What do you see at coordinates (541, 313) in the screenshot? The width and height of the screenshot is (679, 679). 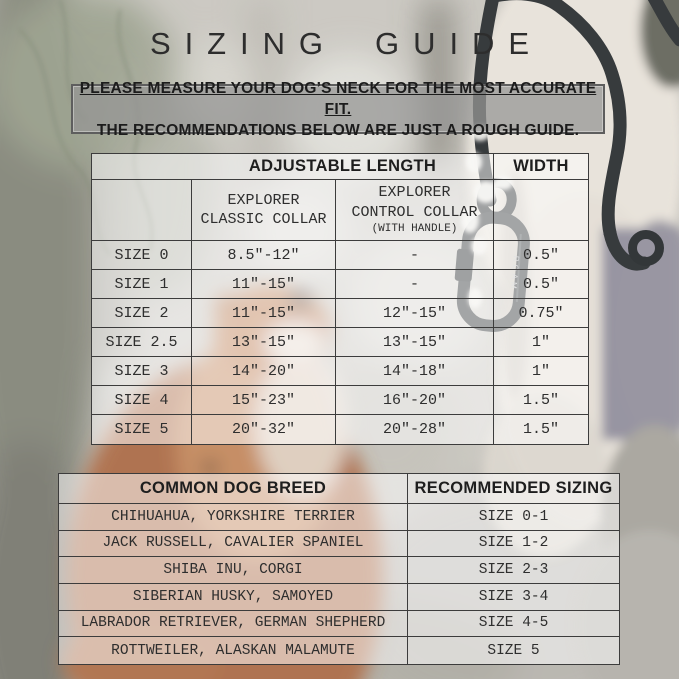 I see `width-value: 0.75"` at bounding box center [541, 313].